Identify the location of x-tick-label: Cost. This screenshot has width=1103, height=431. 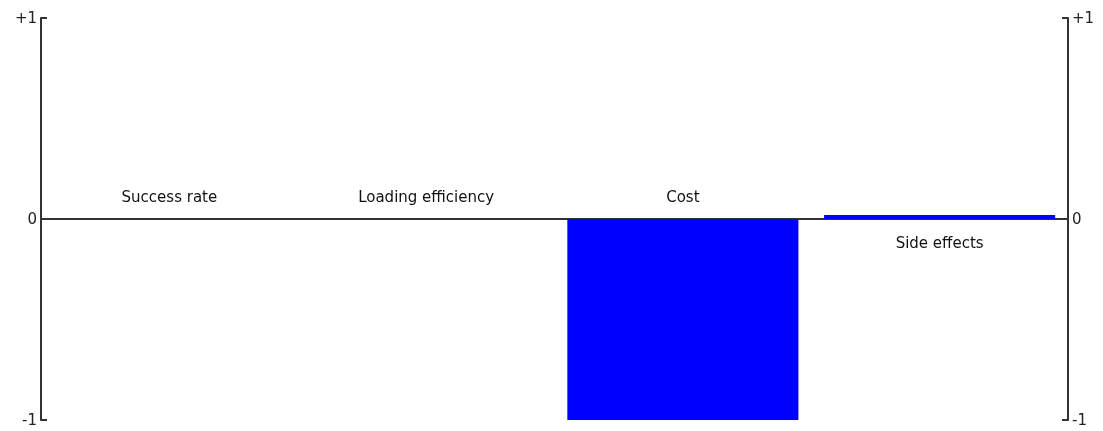
(683, 196).